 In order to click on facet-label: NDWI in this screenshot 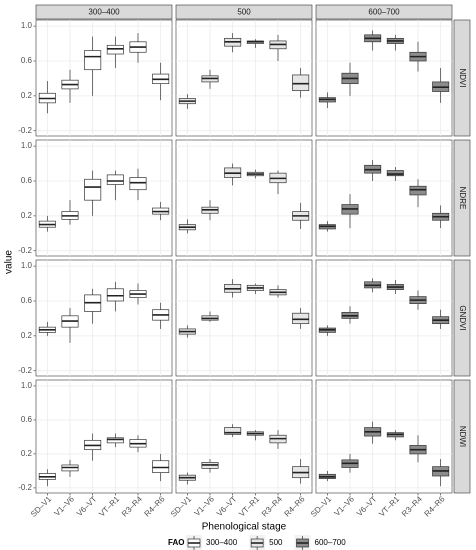, I will do `click(462, 436)`.